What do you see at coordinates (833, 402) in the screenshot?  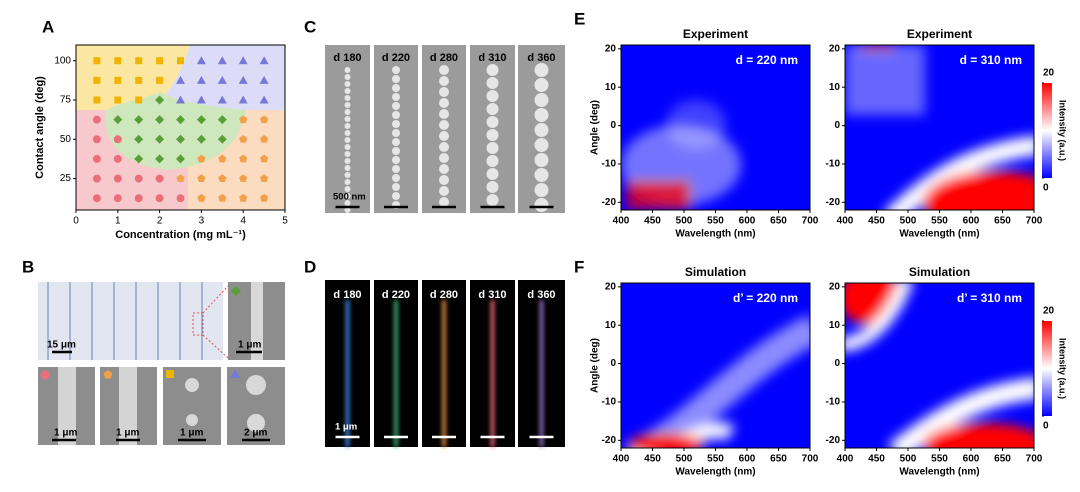 I see `y-tick-label: -10` at bounding box center [833, 402].